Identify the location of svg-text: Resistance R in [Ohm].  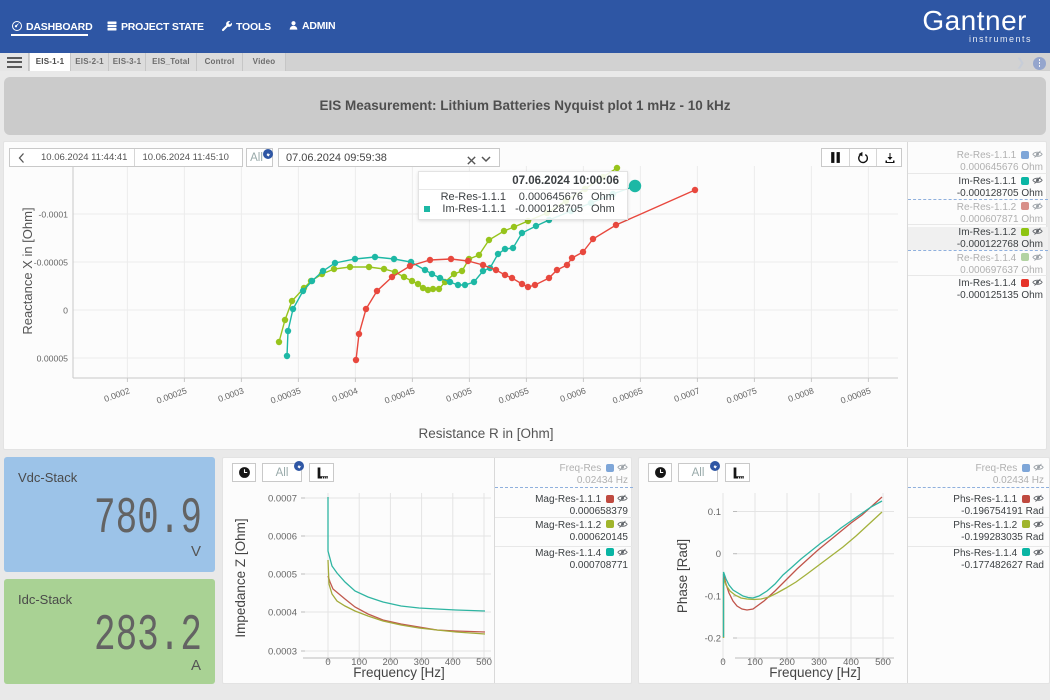
(485, 433).